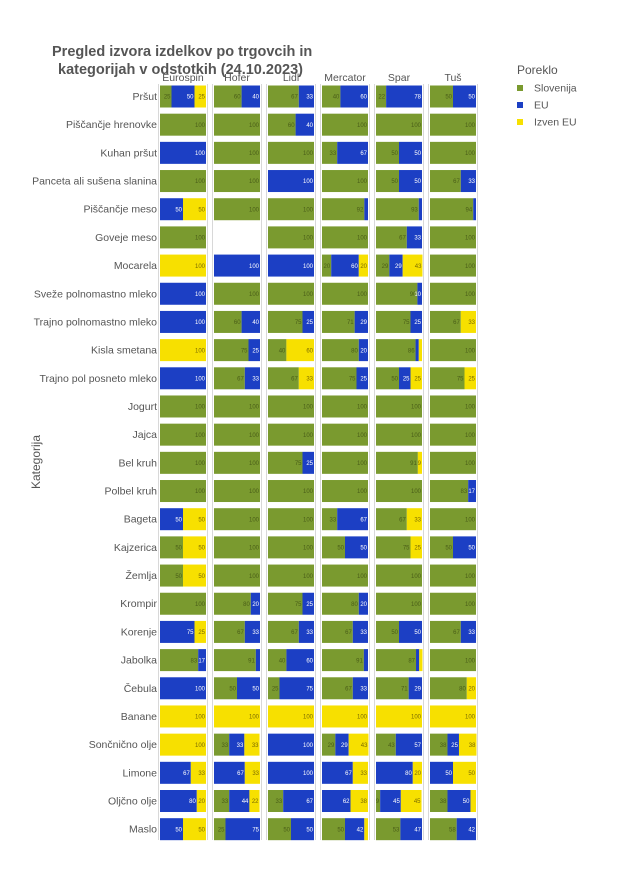  What do you see at coordinates (255, 605) in the screenshot?
I see `bar-value-label: 20` at bounding box center [255, 605].